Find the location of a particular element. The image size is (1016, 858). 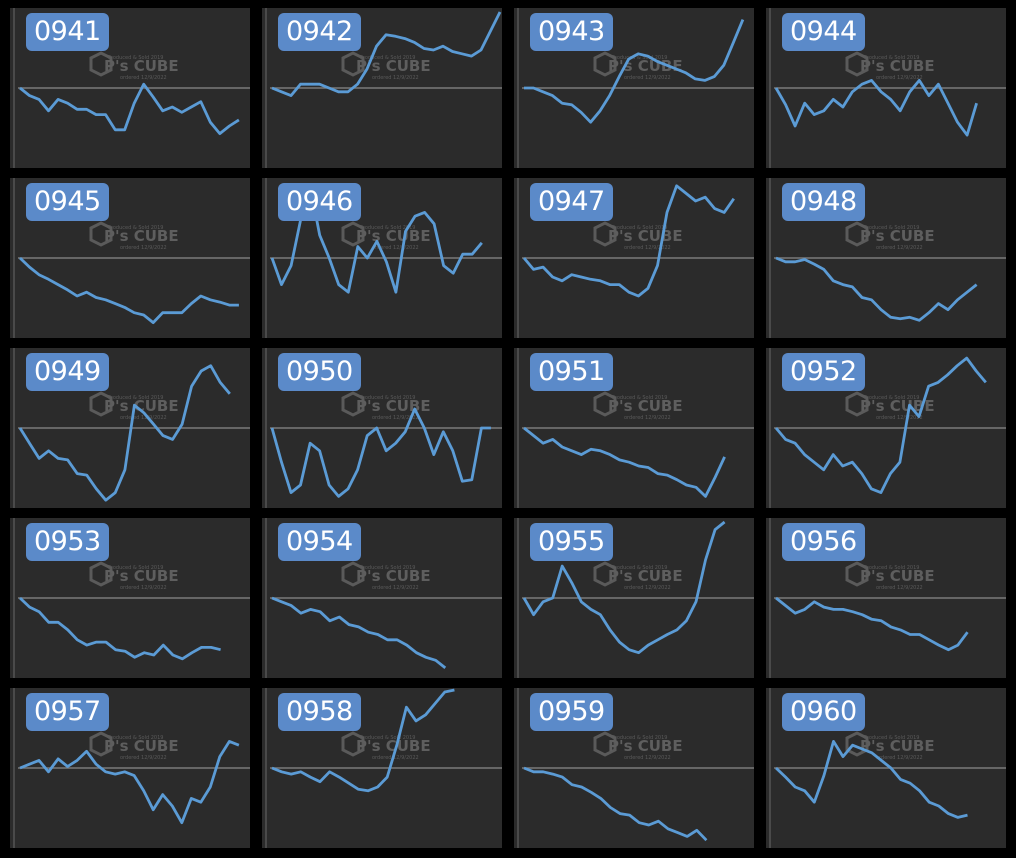

chart-title: 0955 is located at coordinates (571, 542).